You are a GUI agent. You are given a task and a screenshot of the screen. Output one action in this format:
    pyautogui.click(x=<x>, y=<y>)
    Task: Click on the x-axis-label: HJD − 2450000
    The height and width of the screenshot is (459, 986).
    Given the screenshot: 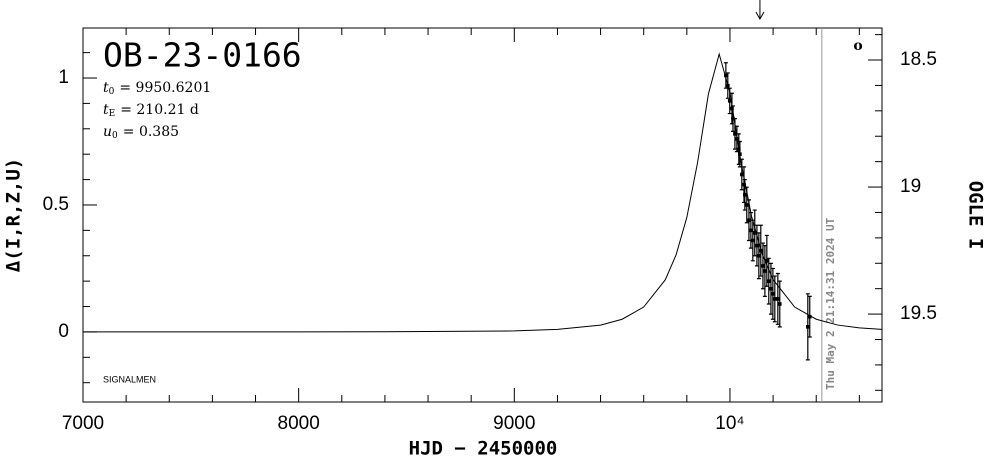 What is the action you would take?
    pyautogui.click(x=483, y=448)
    